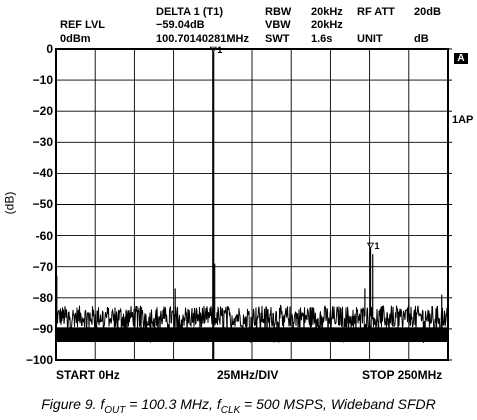 The height and width of the screenshot is (420, 477). What do you see at coordinates (42, 204) in the screenshot?
I see `y-tick-label: −50` at bounding box center [42, 204].